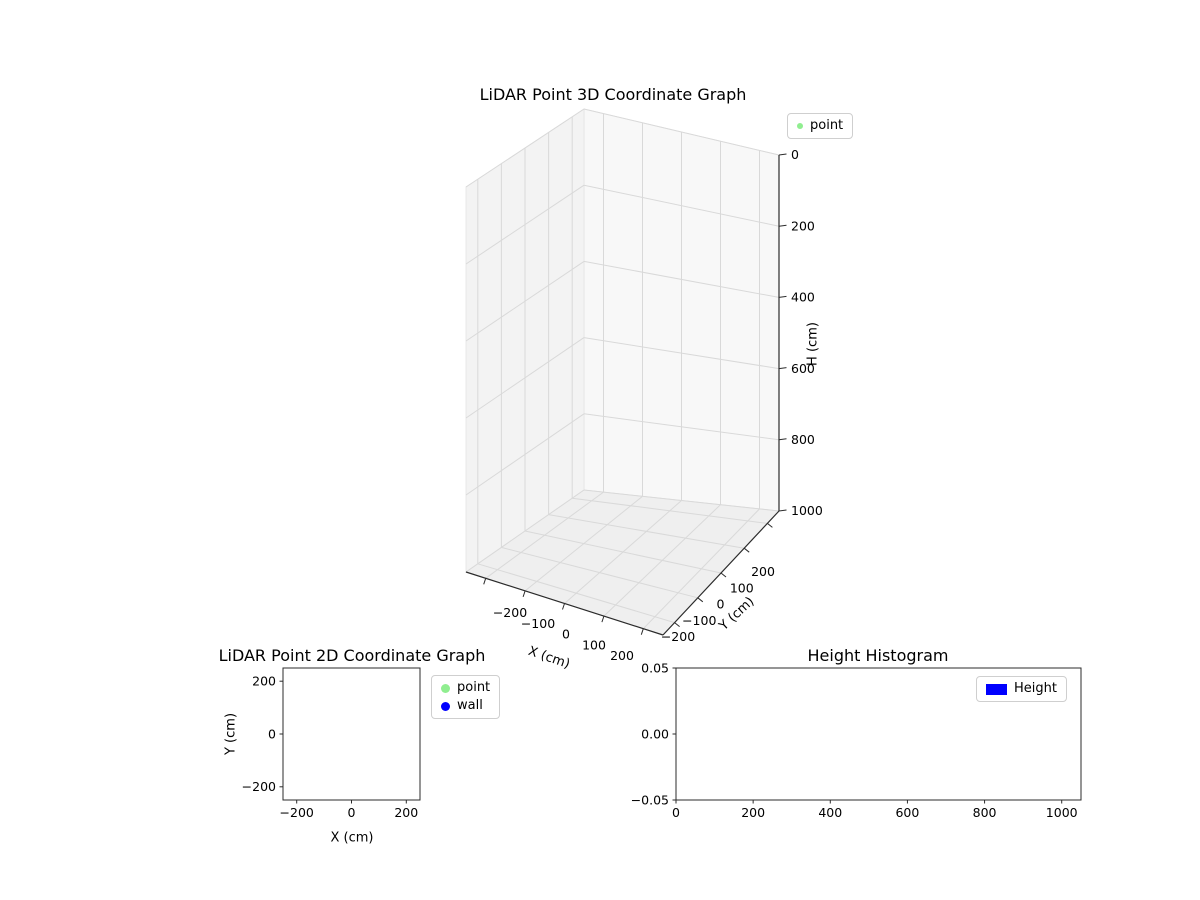 This screenshot has height=900, width=1200. What do you see at coordinates (352, 838) in the screenshot?
I see `chart-2d-xaxis-label: X (cm)` at bounding box center [352, 838].